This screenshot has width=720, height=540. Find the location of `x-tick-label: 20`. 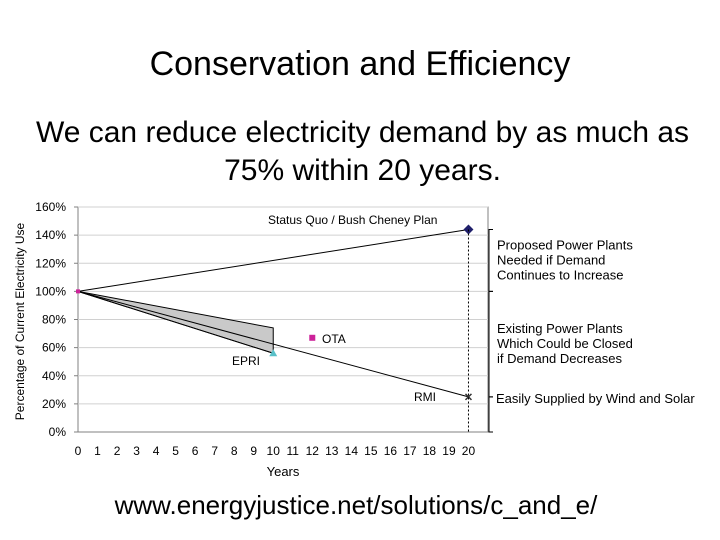

x-tick-label: 20 is located at coordinates (469, 451).